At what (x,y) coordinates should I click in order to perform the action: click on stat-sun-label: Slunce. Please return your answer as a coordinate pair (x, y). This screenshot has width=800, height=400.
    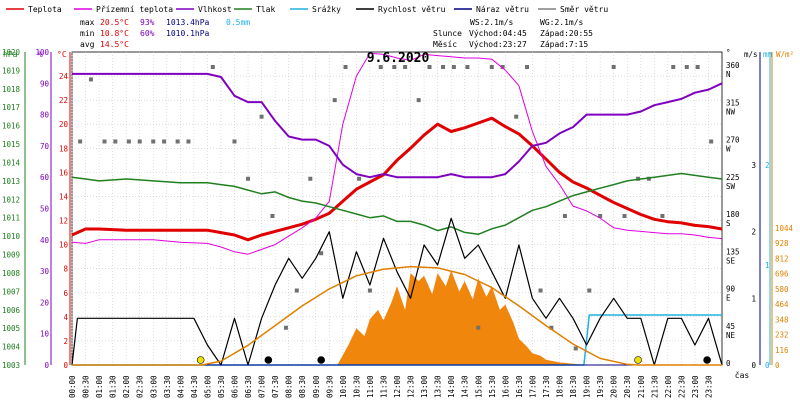
    Looking at the image, I should click on (447, 33).